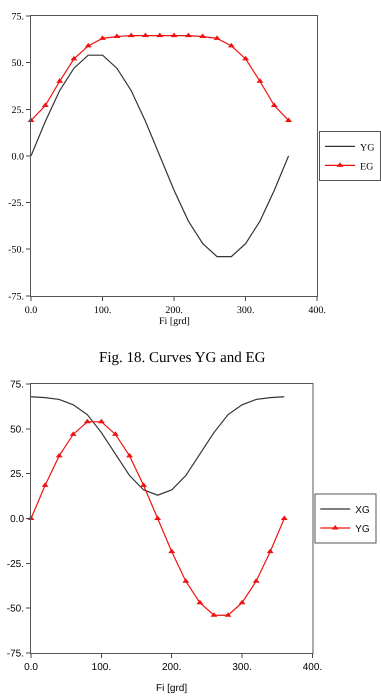 The width and height of the screenshot is (381, 696). Describe the element at coordinates (362, 510) in the screenshot. I see `legend-label: XG` at that location.